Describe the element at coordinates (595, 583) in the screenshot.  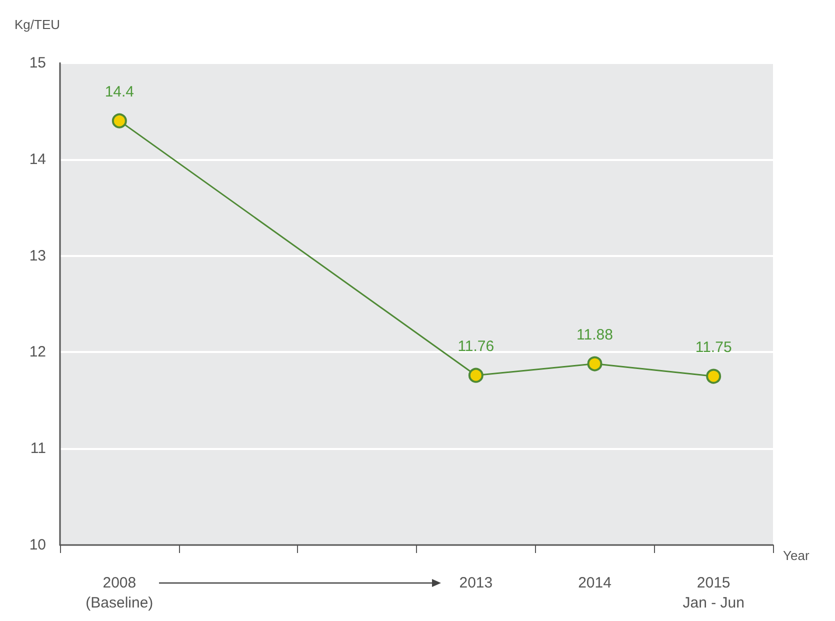
I see `x-tick-label: 2014` at that location.